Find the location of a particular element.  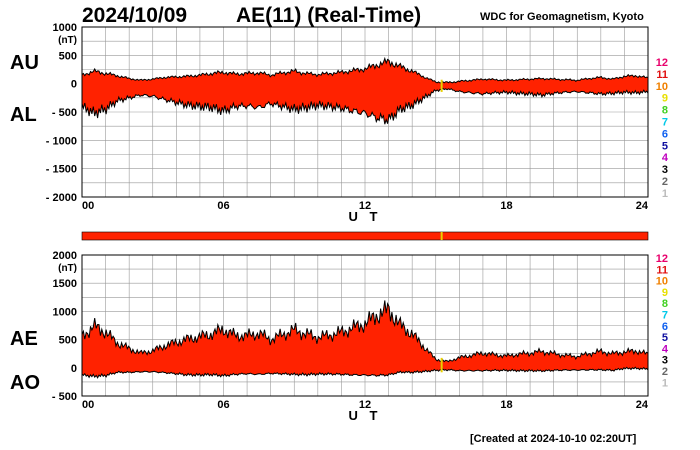

y-tick-label: - 2000 is located at coordinates (61, 198).